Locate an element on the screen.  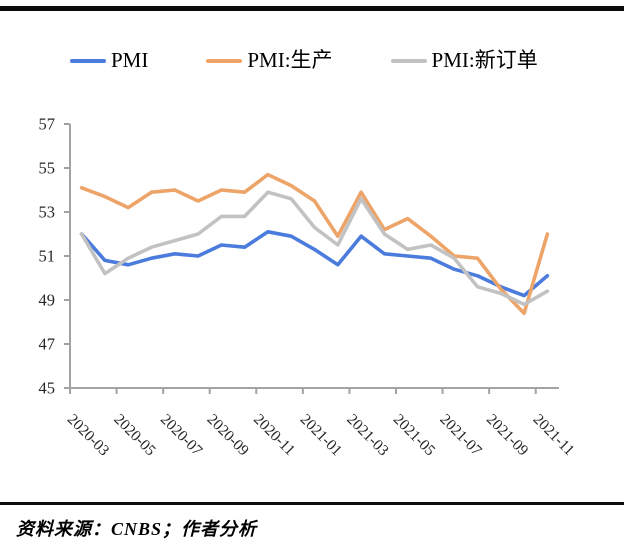
legend-line-swatch-pmi-production is located at coordinates (224, 60).